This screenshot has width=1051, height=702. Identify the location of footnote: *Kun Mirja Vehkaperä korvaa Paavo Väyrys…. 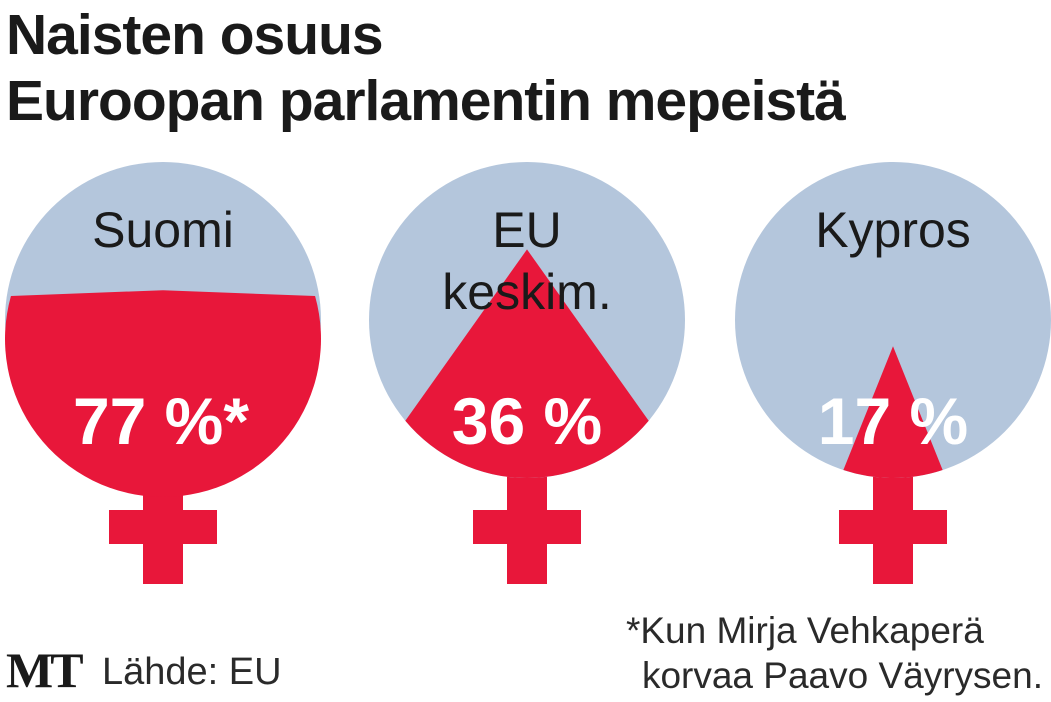
(834, 653).